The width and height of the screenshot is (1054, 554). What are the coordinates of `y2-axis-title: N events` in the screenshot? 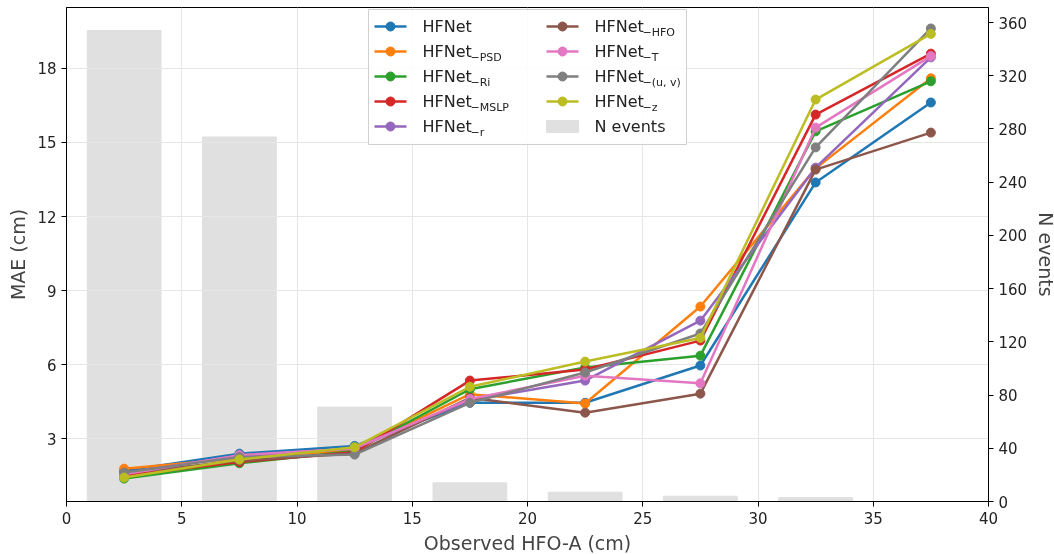 It's located at (1044, 254).